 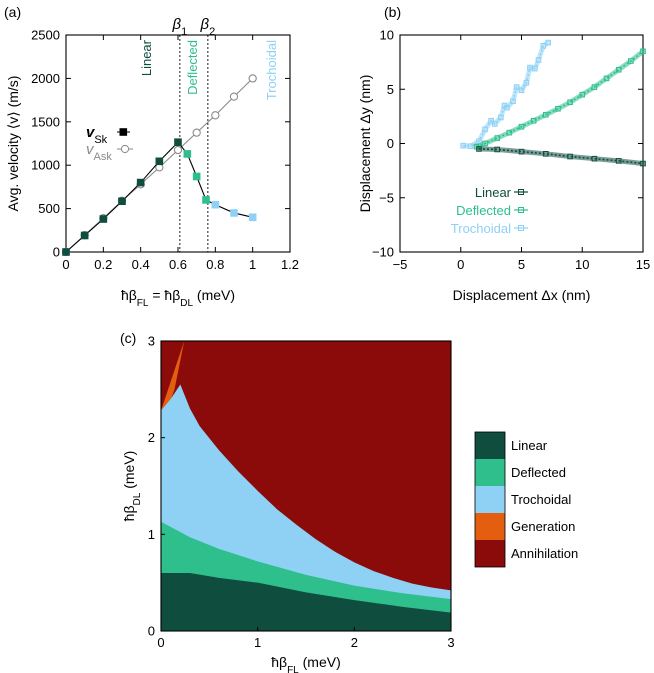 What do you see at coordinates (450, 642) in the screenshot?
I see `x-tick-label: 3` at bounding box center [450, 642].